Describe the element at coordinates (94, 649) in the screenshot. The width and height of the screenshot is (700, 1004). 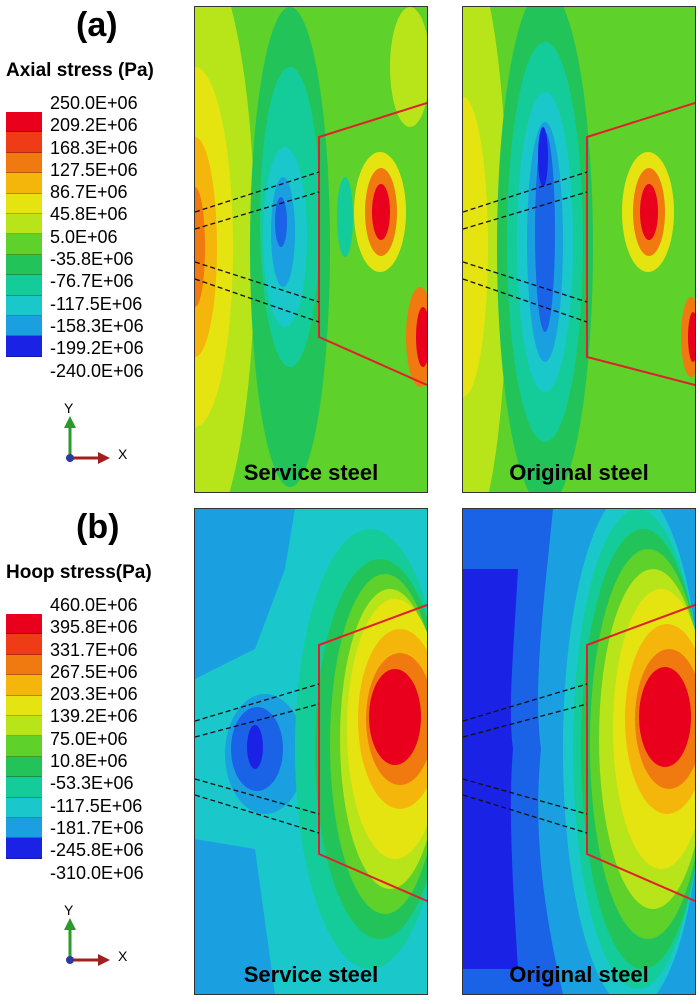
I see `legend-value: 331.7E+06` at that location.